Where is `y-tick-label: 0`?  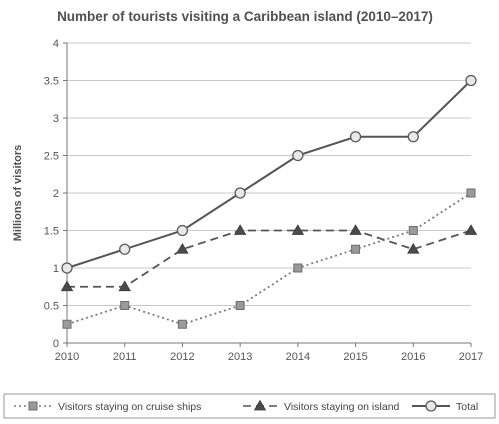
y-tick-label: 0 is located at coordinates (56, 344).